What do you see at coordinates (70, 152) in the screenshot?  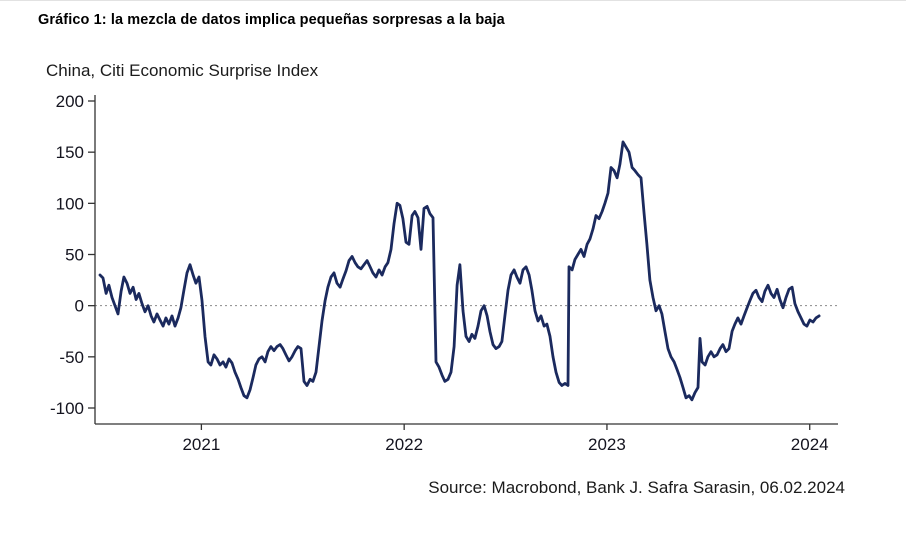 I see `y-tick-label: 150` at bounding box center [70, 152].